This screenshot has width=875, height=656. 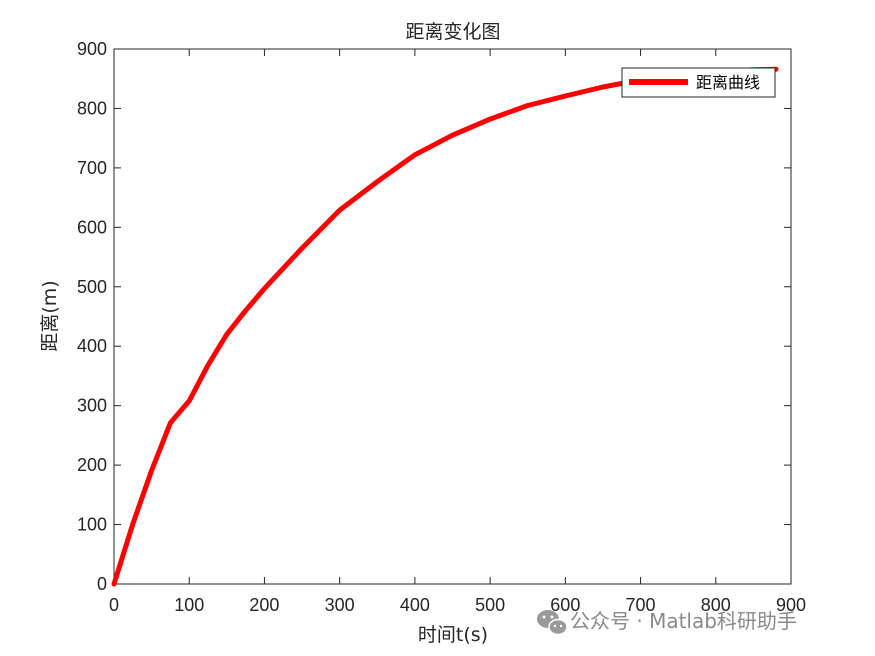 What do you see at coordinates (92, 108) in the screenshot?
I see `y-tick-label: 800` at bounding box center [92, 108].